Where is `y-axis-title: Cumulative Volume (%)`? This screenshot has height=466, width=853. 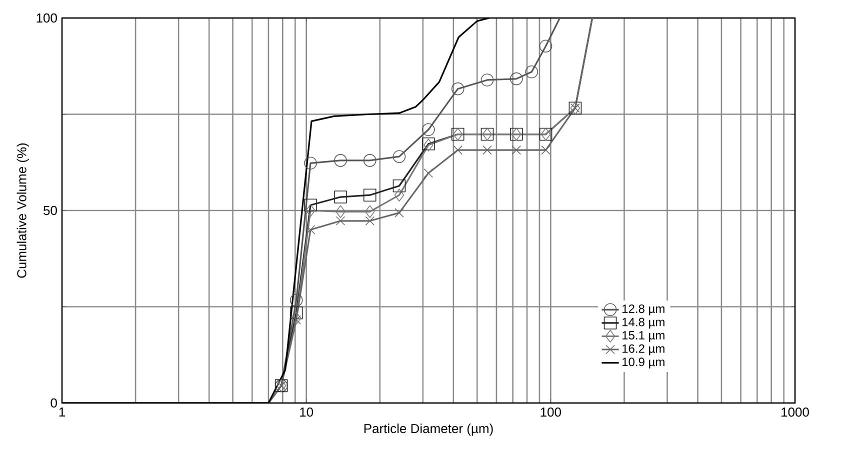
y-axis-title: Cumulative Volume (%) is located at coordinates (22, 210).